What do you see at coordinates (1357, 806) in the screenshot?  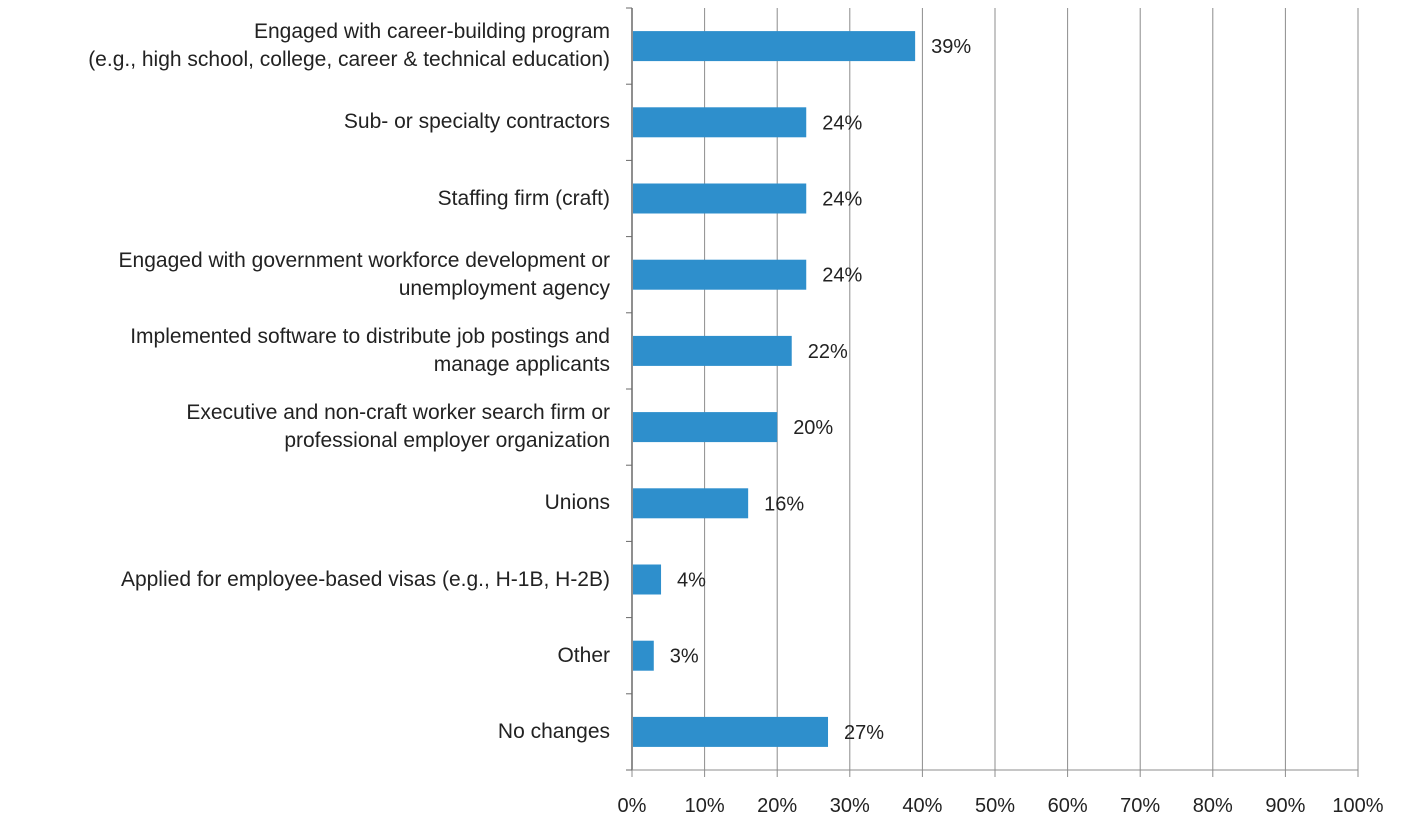 I see `x-tick-label: 100%` at bounding box center [1357, 806].